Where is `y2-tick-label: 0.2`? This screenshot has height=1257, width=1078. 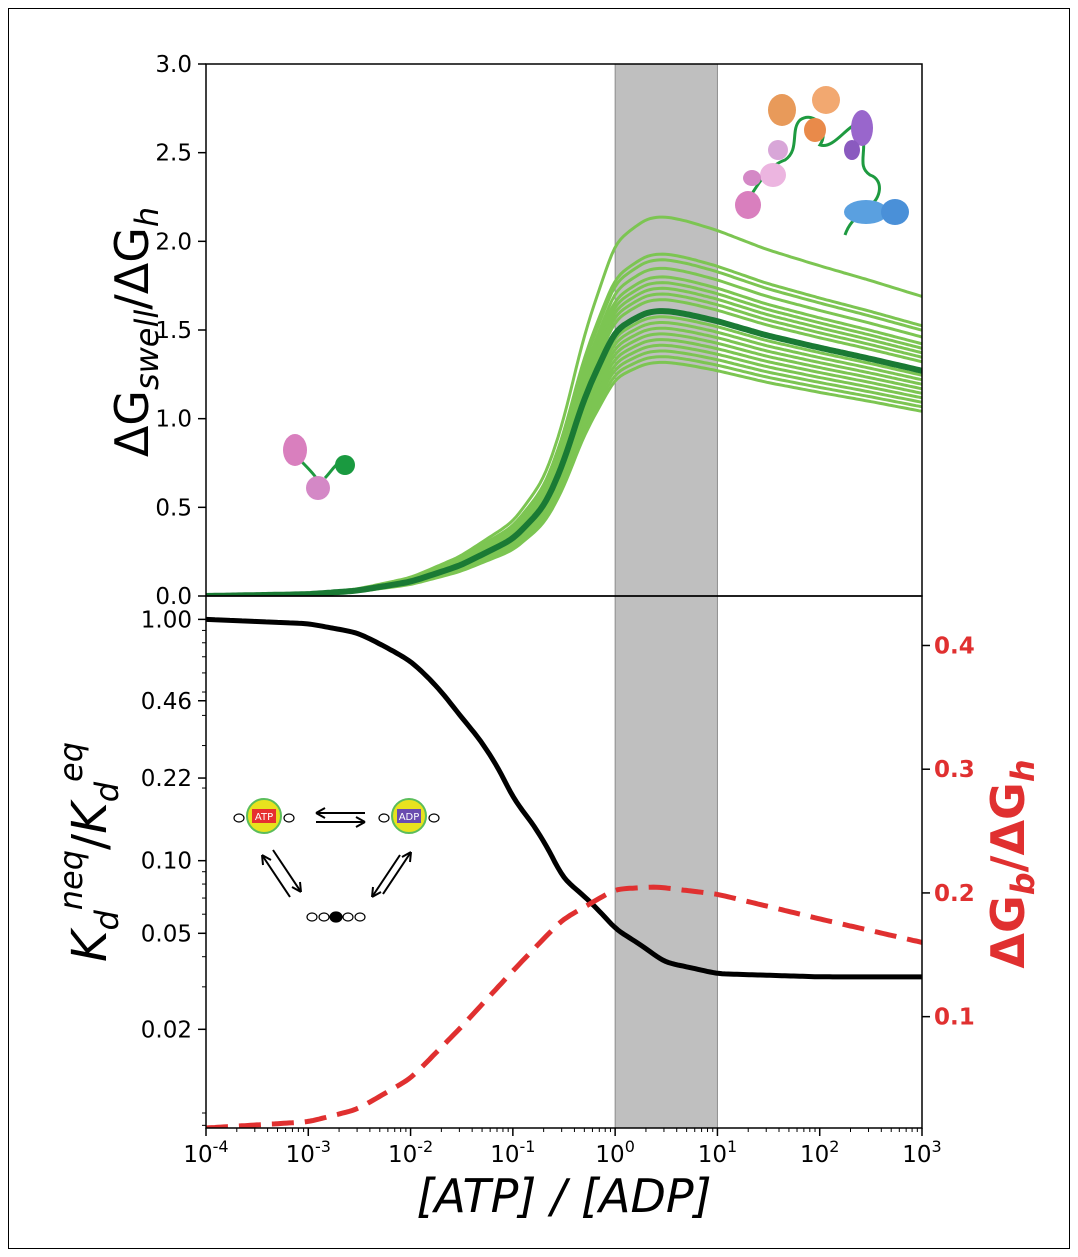
y2-tick-label: 0.2 is located at coordinates (954, 894).